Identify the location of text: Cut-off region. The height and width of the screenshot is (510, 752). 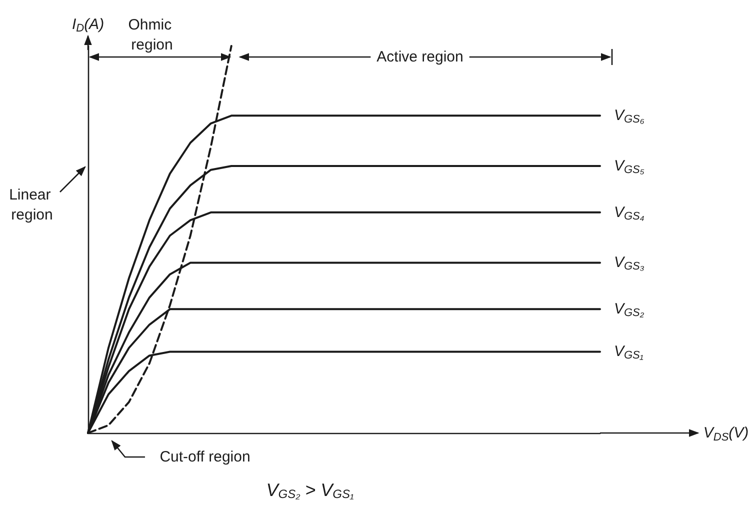
(205, 457).